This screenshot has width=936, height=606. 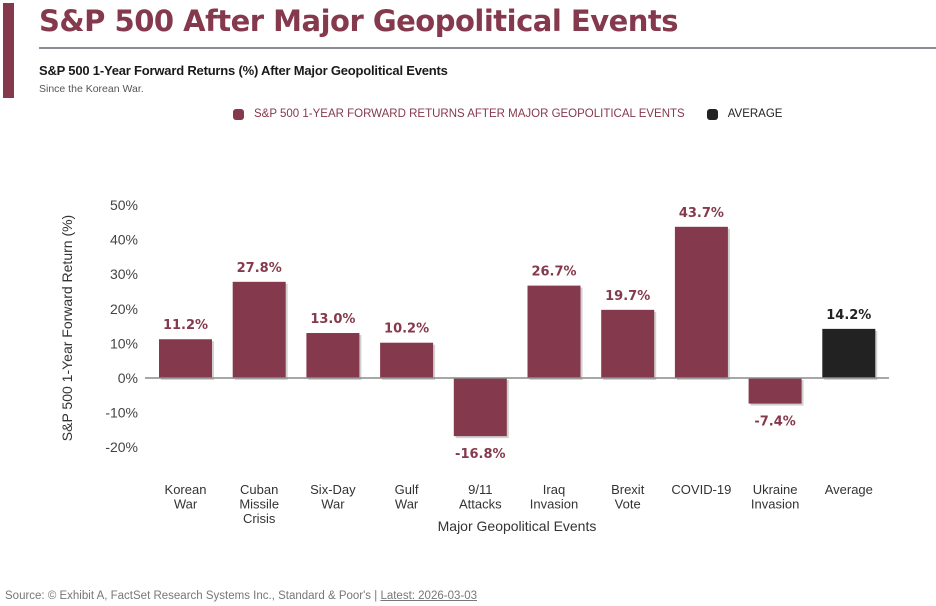 What do you see at coordinates (67, 328) in the screenshot?
I see `y-axis-title: S&P 500 1-Year Forward Return (%)` at bounding box center [67, 328].